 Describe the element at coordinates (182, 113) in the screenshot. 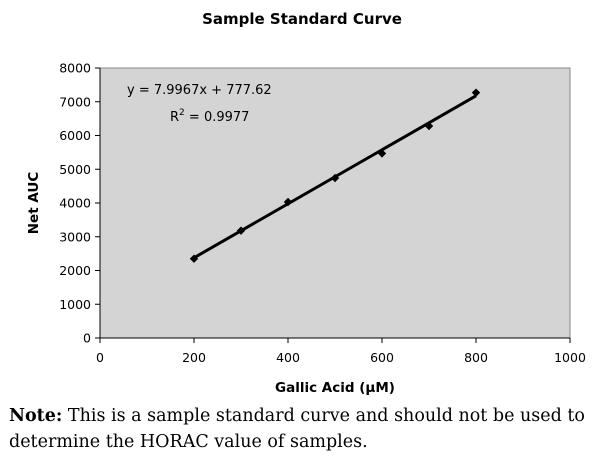

I see `r-squared-exponent: 2` at that location.